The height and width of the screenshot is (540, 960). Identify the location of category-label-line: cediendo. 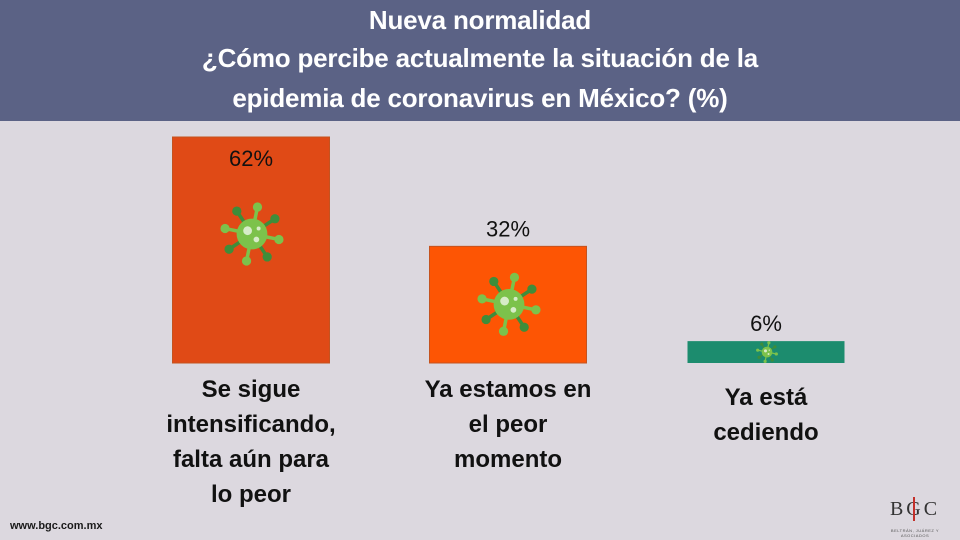
(766, 432).